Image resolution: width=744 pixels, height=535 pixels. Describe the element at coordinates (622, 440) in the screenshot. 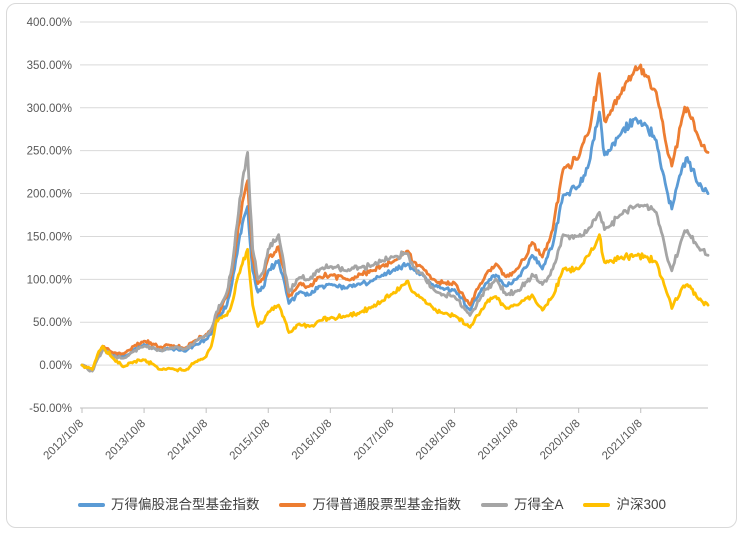

I see `x-axis-tick-label: 2021/10/8` at that location.